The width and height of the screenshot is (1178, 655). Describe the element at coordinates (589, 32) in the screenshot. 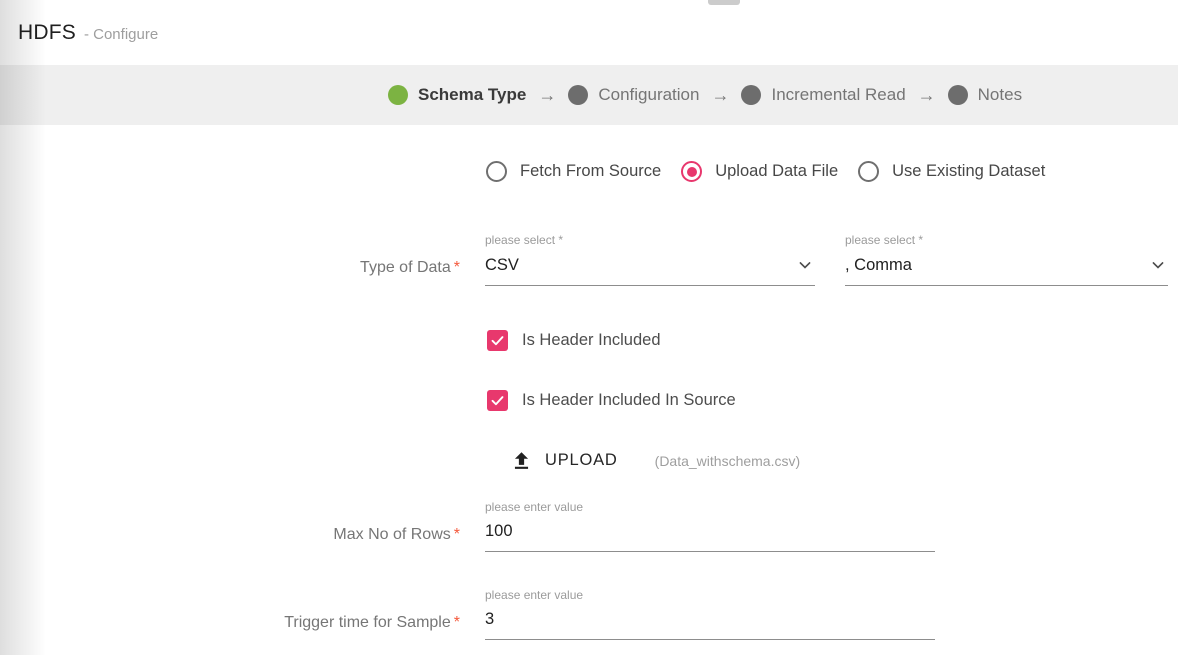

I see `page-header: HDFS - Configure` at that location.